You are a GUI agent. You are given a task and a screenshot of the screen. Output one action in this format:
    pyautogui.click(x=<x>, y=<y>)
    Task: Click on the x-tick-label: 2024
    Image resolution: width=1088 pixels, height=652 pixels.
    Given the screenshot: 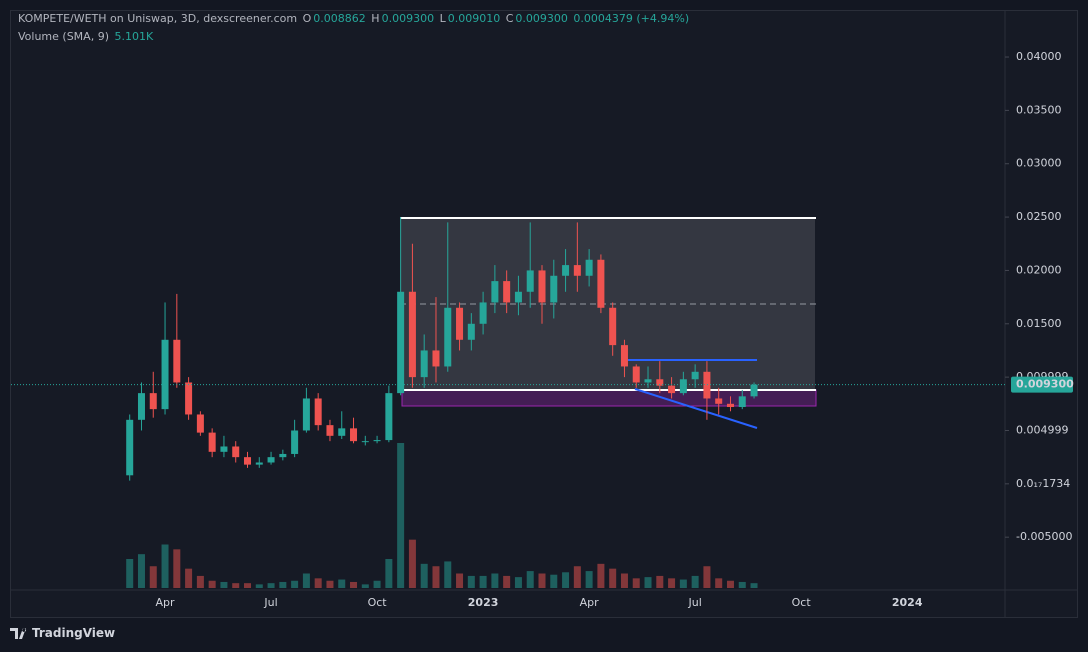 What is the action you would take?
    pyautogui.click(x=907, y=602)
    